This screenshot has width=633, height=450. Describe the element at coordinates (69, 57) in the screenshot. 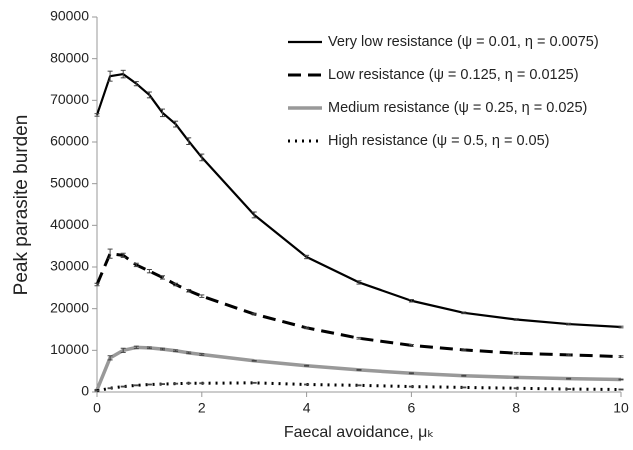

I see `y-tick-label: 80000` at that location.